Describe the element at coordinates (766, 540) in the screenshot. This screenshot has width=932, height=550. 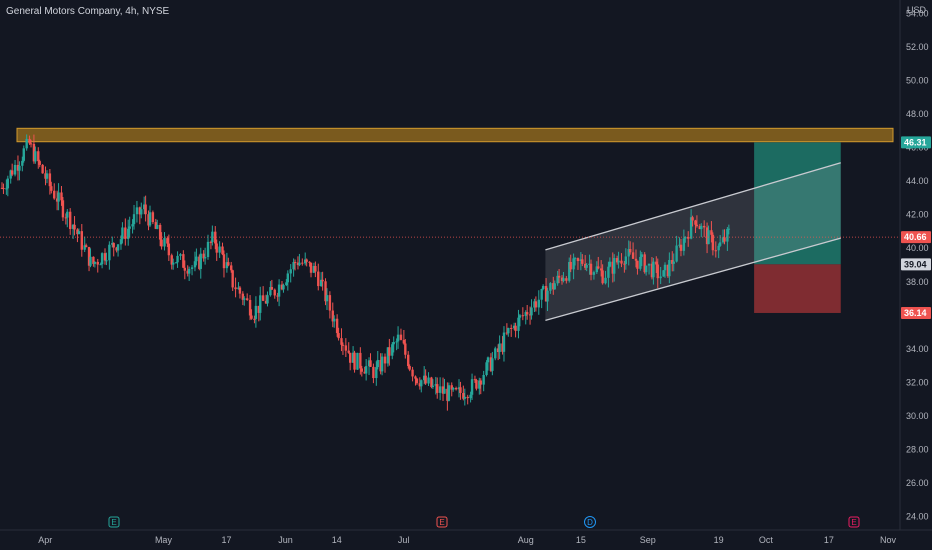
I see `time-tick-label: Oct` at that location.